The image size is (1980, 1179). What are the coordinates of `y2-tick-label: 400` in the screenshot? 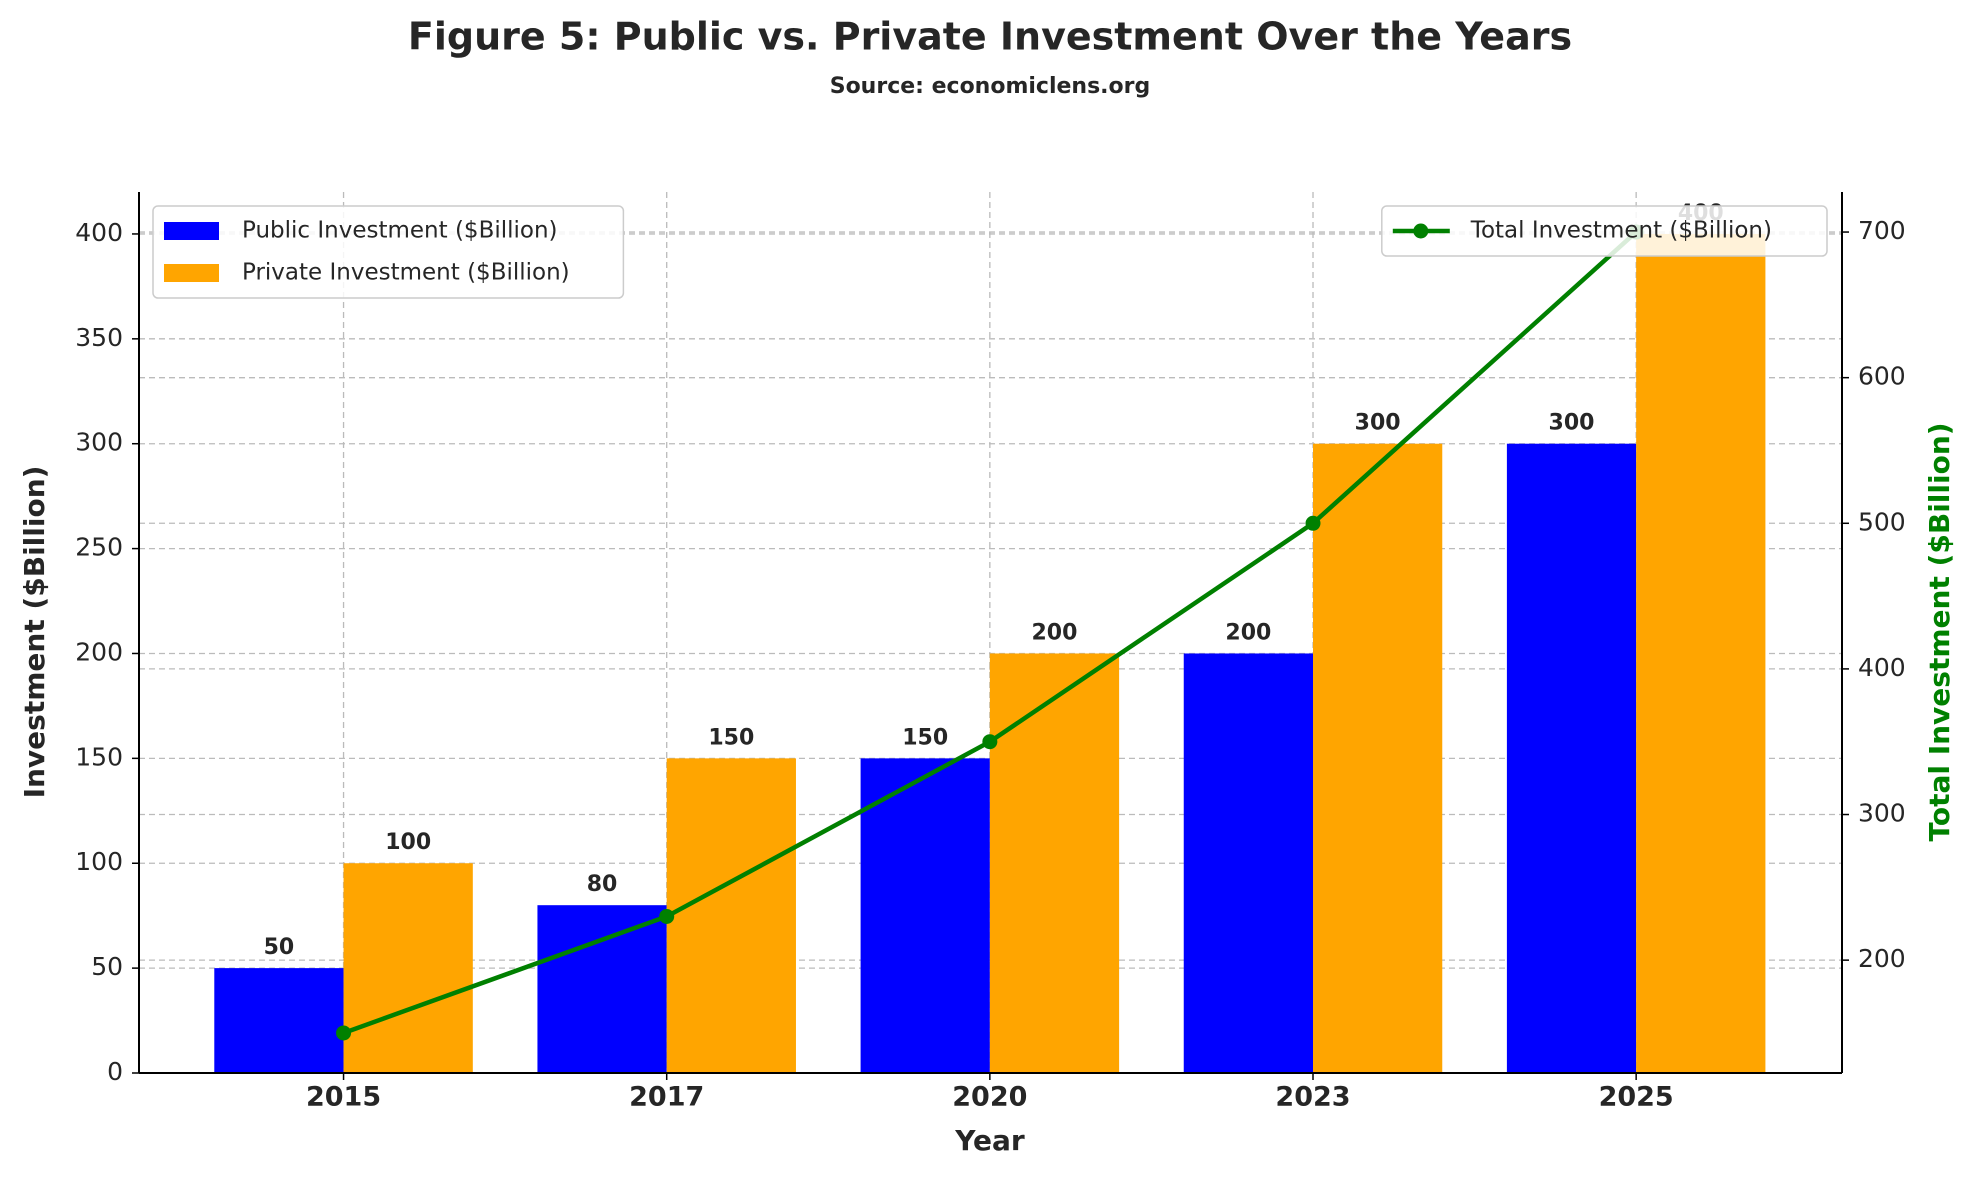 It's located at (1882, 667).